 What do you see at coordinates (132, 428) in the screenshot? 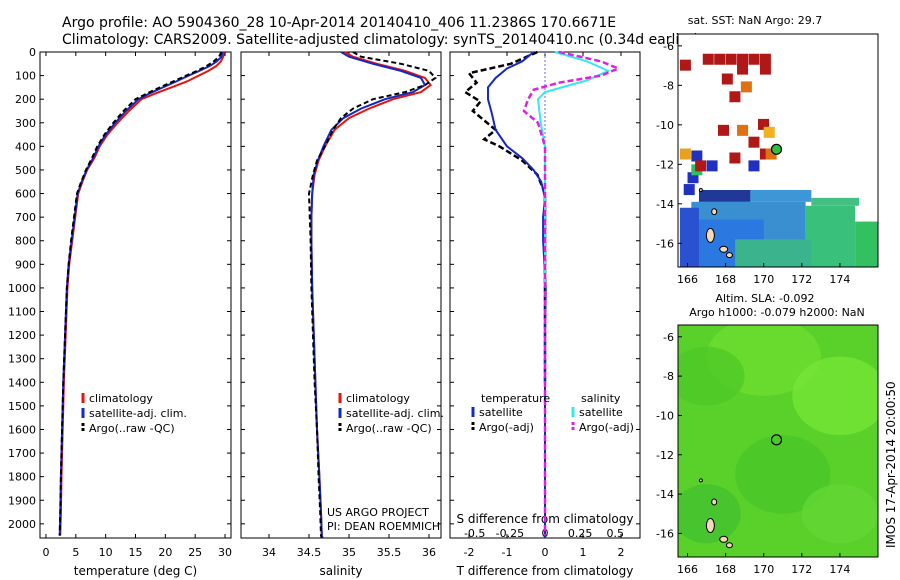
I see `legend-argo-label: Argo(..raw -QC)` at bounding box center [132, 428].